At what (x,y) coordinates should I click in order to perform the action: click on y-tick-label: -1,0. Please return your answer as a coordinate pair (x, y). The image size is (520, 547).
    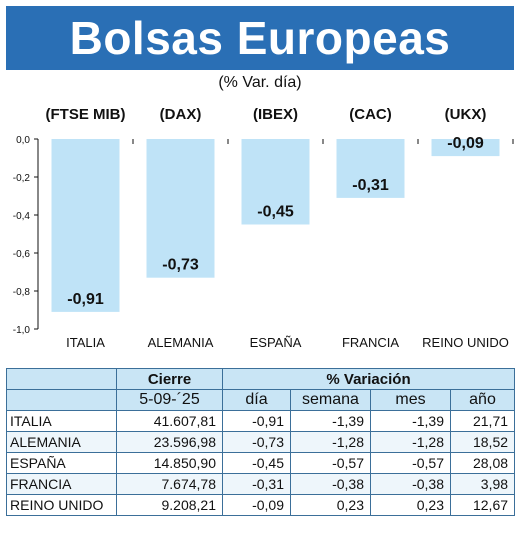
    Looking at the image, I should click on (22, 330).